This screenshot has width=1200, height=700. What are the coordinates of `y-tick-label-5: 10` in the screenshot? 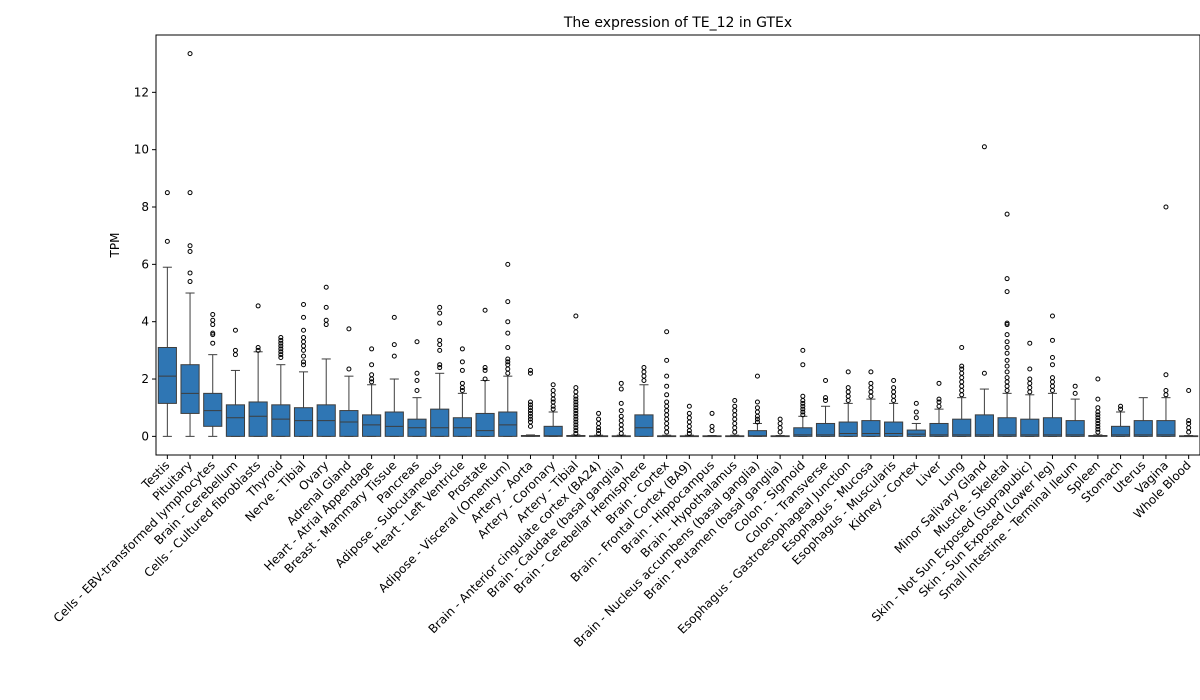 It's located at (141, 150).